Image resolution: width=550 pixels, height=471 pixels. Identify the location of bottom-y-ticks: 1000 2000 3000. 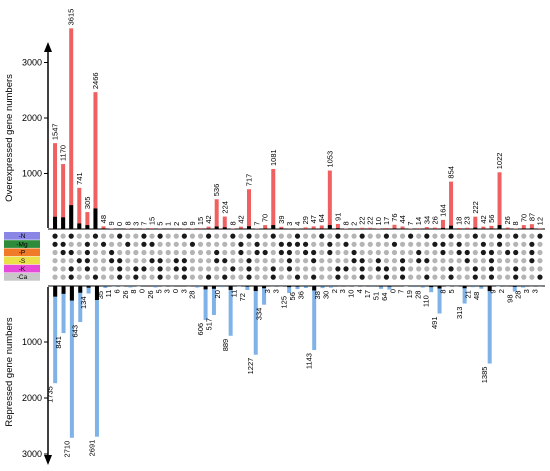
(35, 398).